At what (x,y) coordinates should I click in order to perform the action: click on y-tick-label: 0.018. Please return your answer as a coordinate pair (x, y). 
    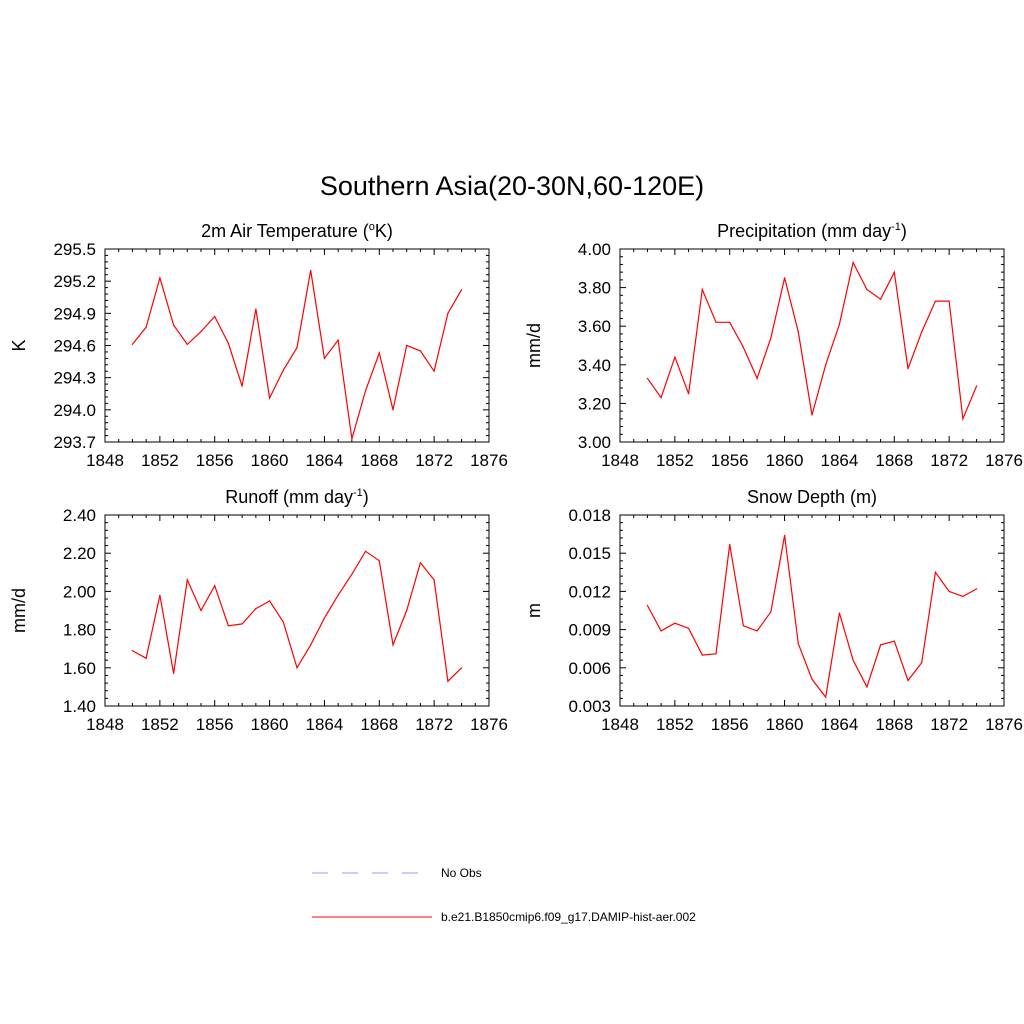
    Looking at the image, I should click on (589, 515).